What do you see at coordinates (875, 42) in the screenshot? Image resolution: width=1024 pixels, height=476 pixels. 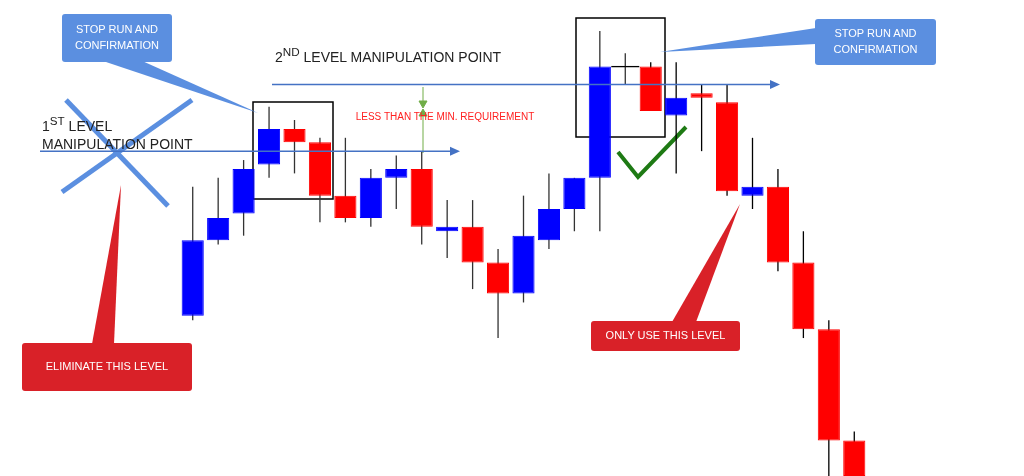 I see `annotation: STOP RUN AND CONFIRMATION` at bounding box center [875, 42].